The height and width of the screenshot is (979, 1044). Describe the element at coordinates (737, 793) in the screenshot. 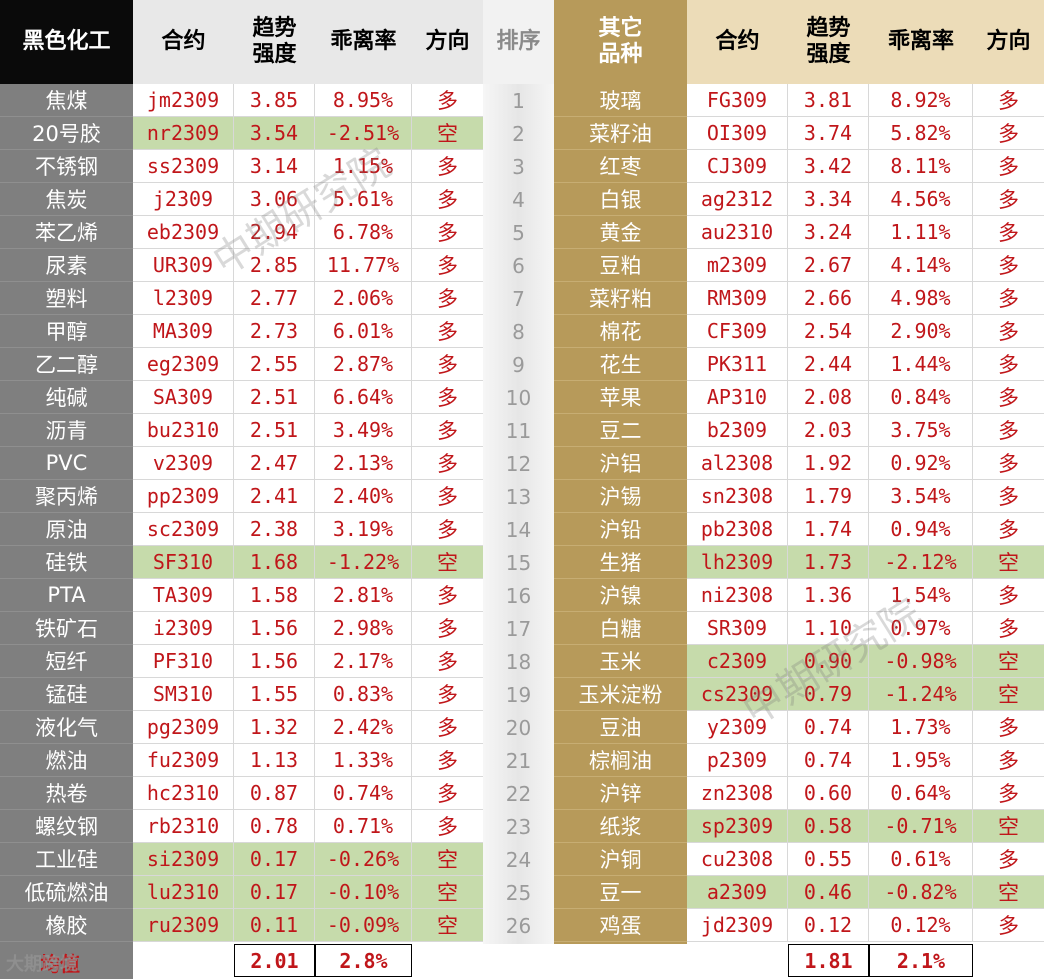

I see `right-contract-cell: zn2308` at that location.